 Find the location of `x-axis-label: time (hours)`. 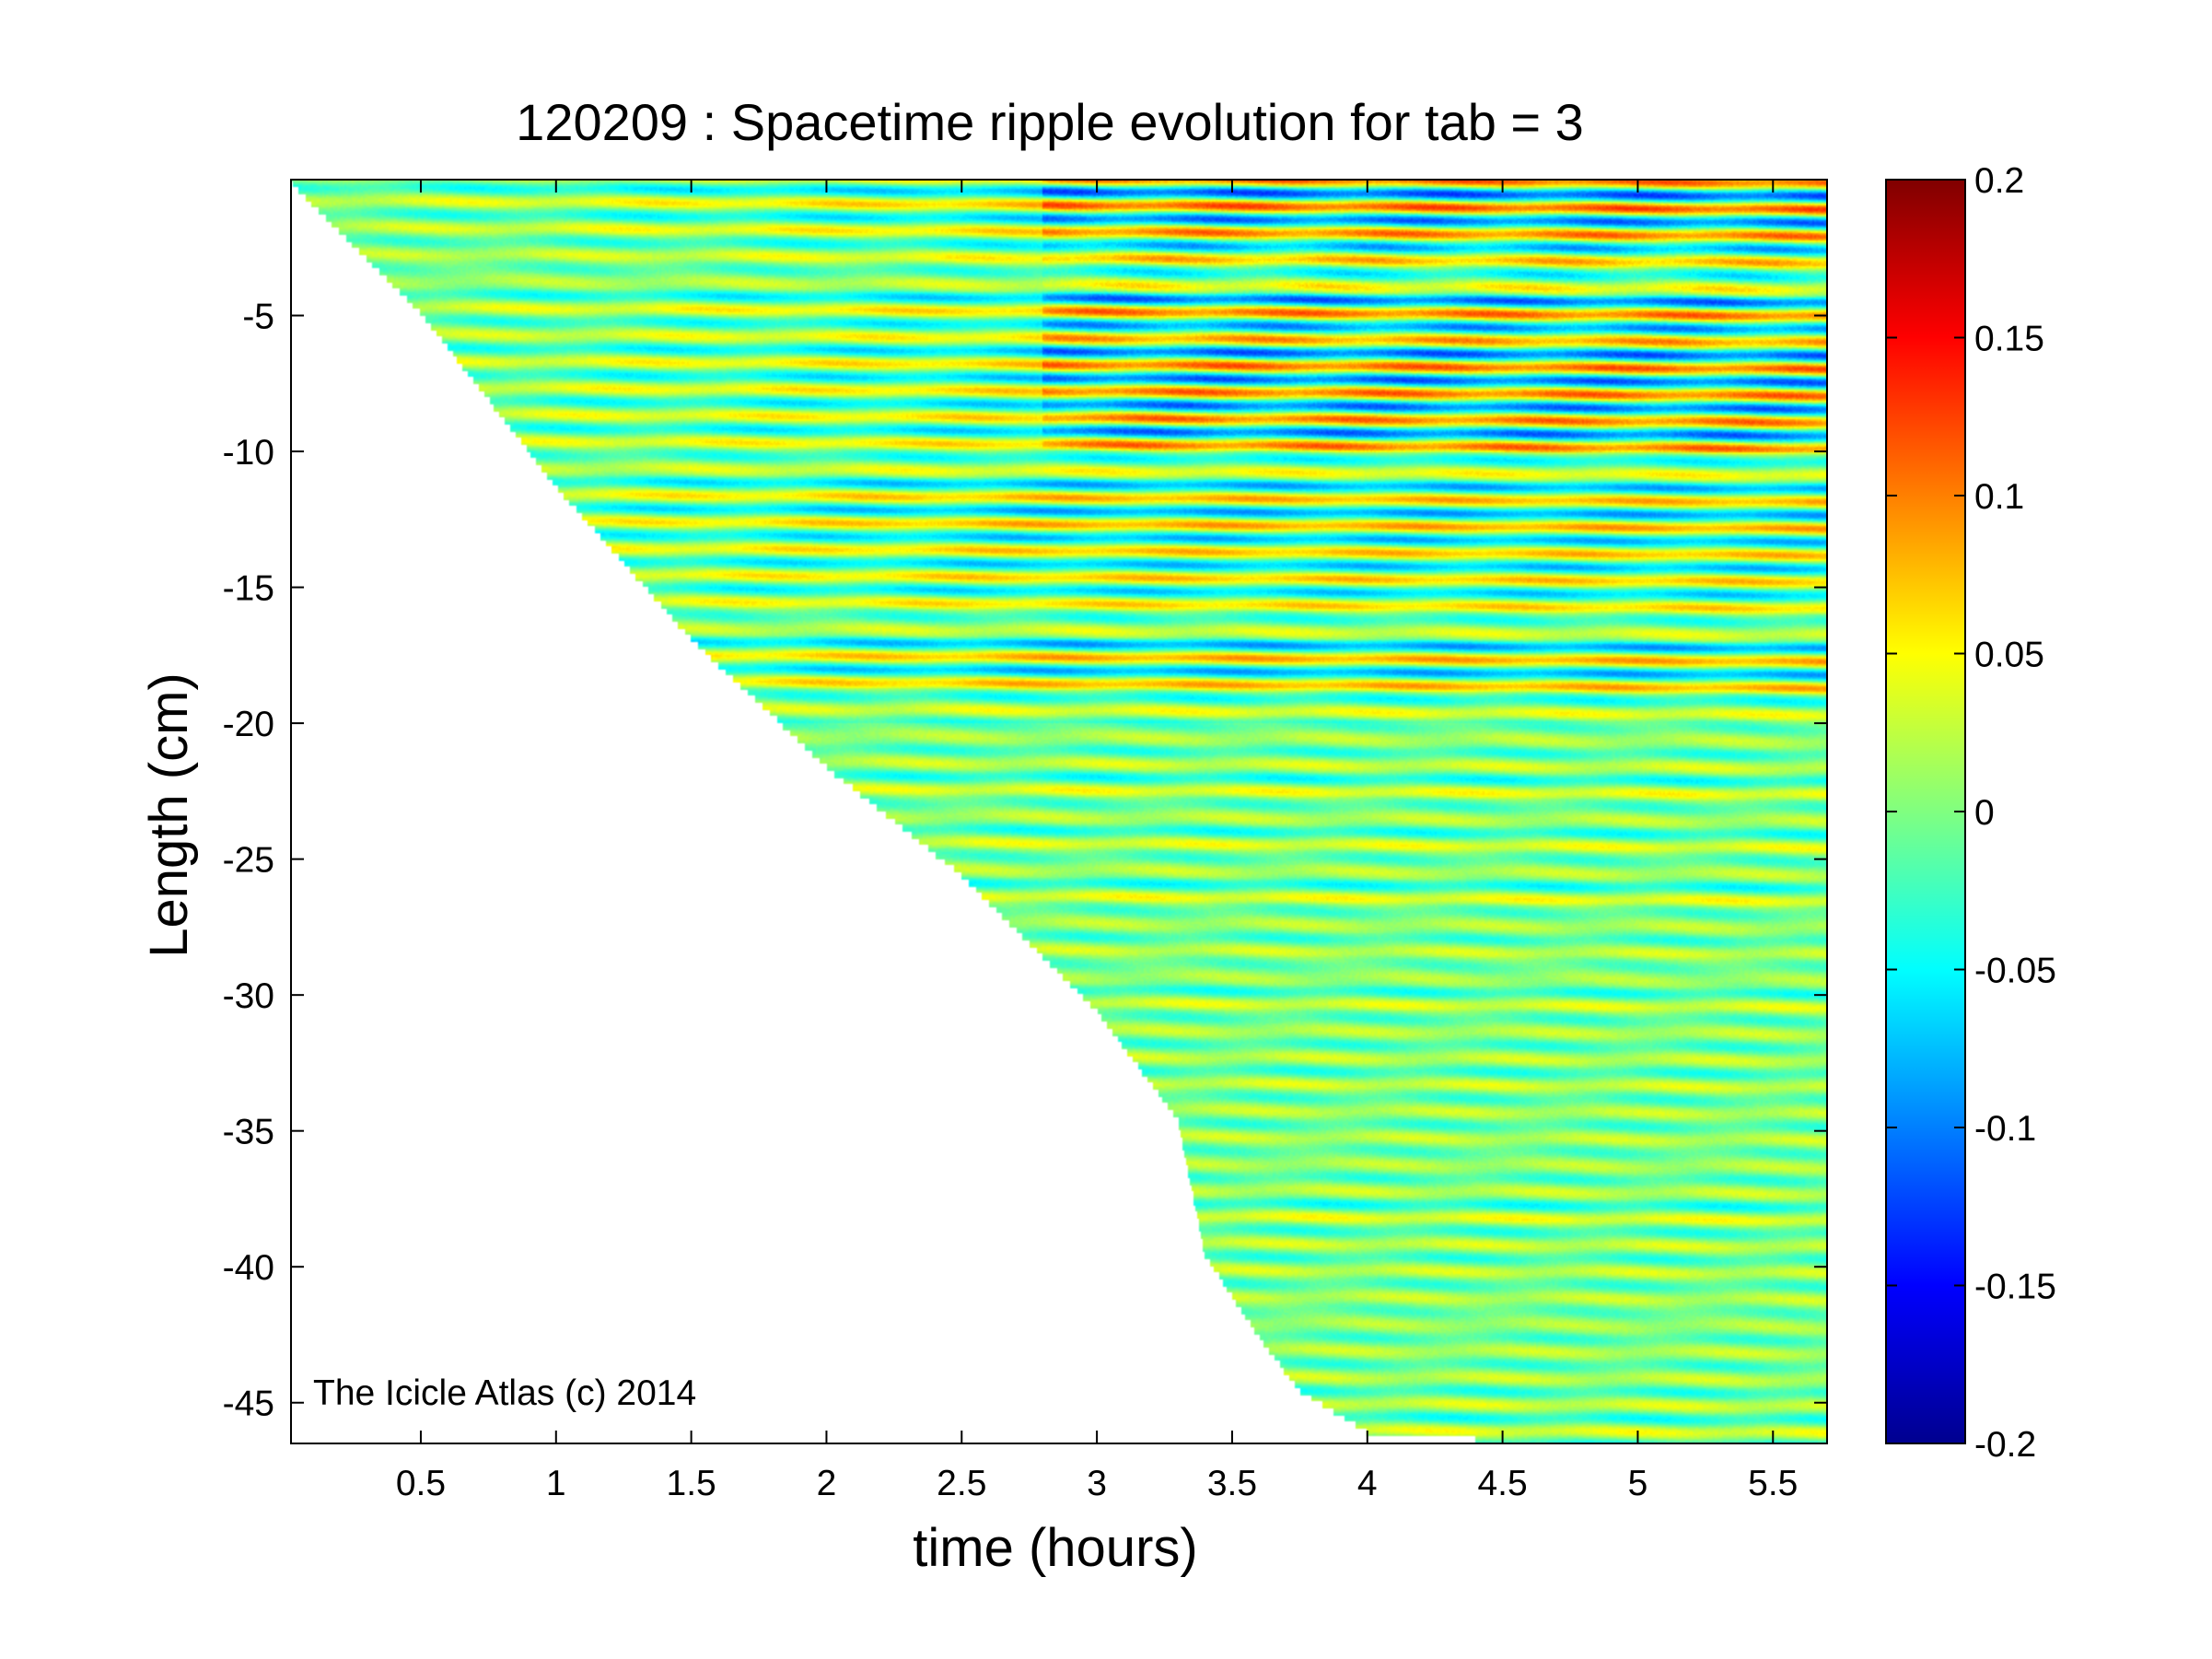

x-axis-label: time (hours) is located at coordinates (1055, 1548).